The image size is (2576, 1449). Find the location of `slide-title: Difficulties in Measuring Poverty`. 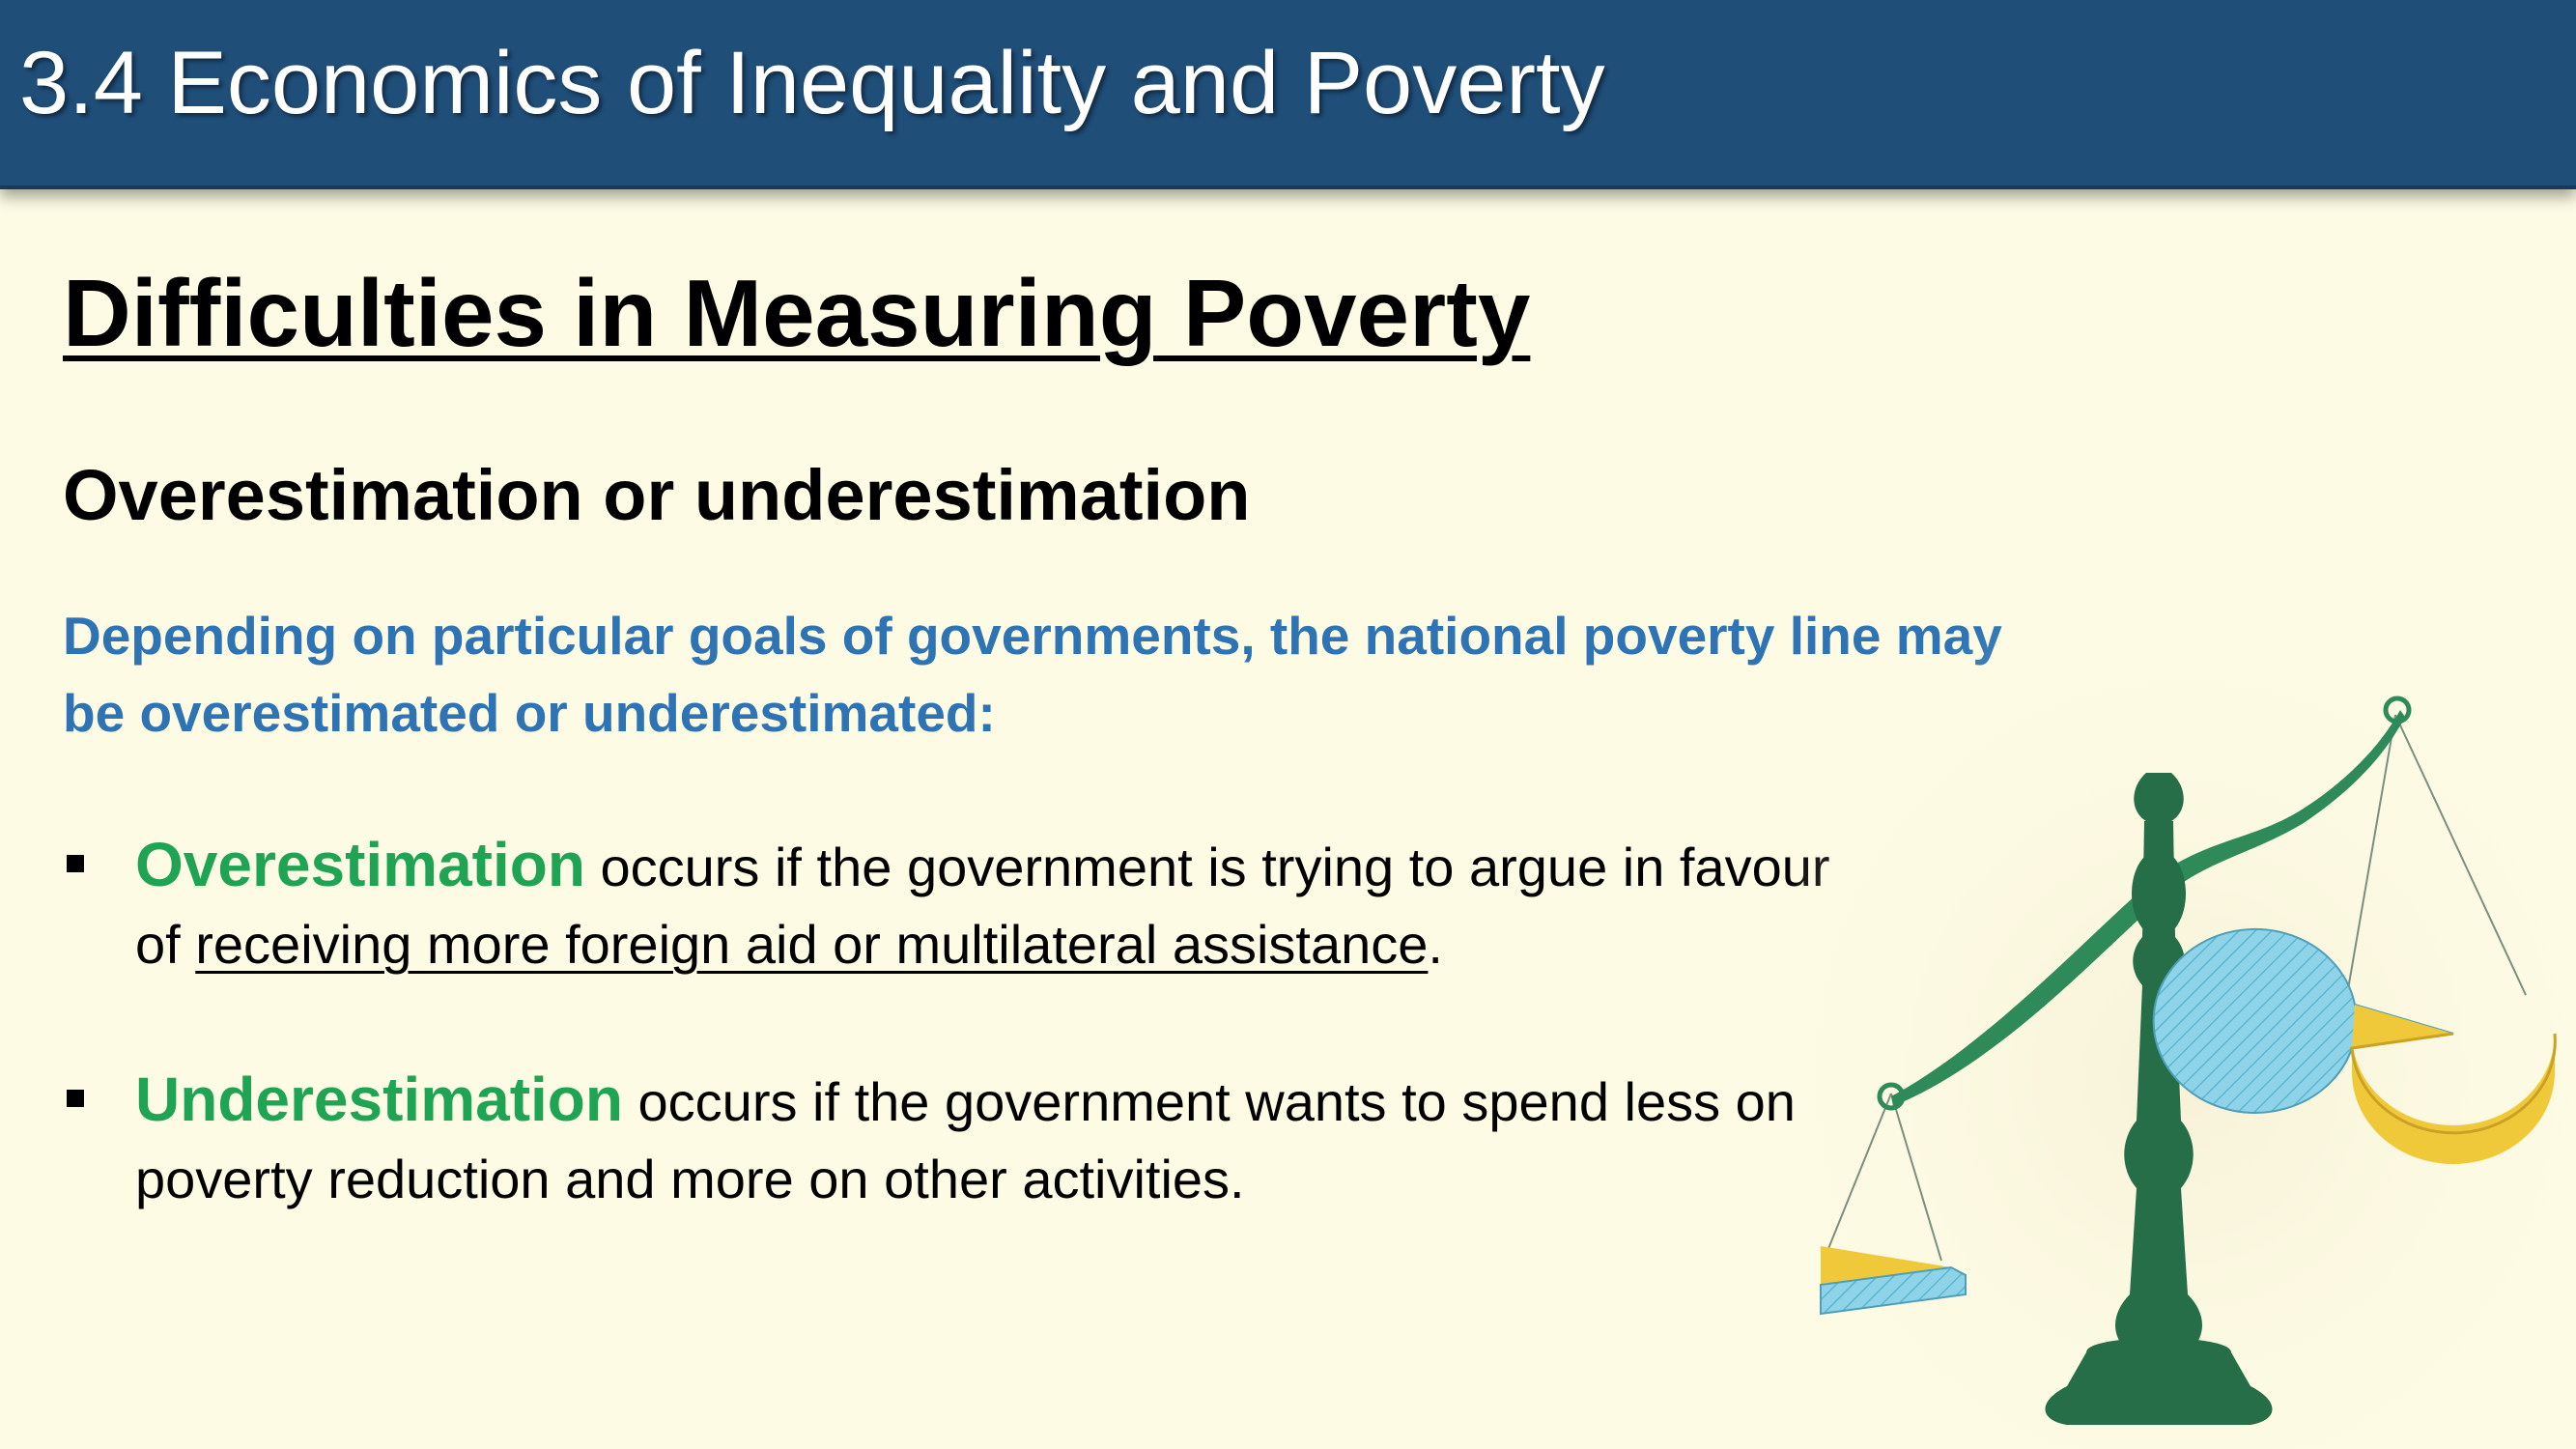

slide-title: Difficulties in Measuring Poverty is located at coordinates (797, 313).